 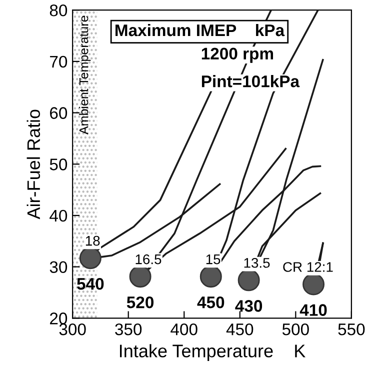 What do you see at coordinates (313, 310) in the screenshot?
I see `annotation: 410` at bounding box center [313, 310].